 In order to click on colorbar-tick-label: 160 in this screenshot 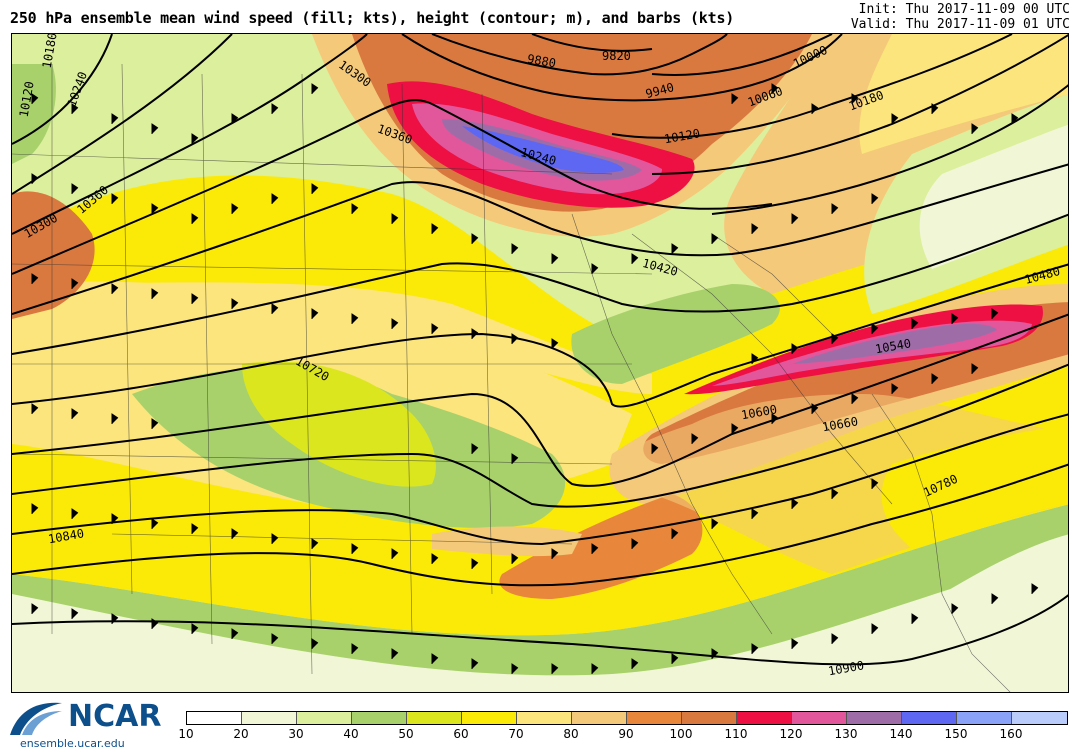, I will do `click(1011, 734)`.